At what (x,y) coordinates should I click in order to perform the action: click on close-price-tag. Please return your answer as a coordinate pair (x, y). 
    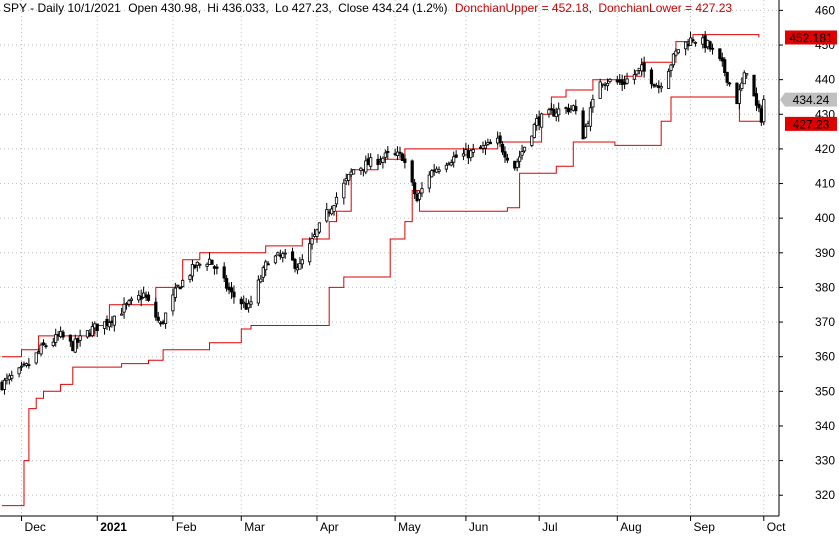
    Looking at the image, I should click on (808, 99).